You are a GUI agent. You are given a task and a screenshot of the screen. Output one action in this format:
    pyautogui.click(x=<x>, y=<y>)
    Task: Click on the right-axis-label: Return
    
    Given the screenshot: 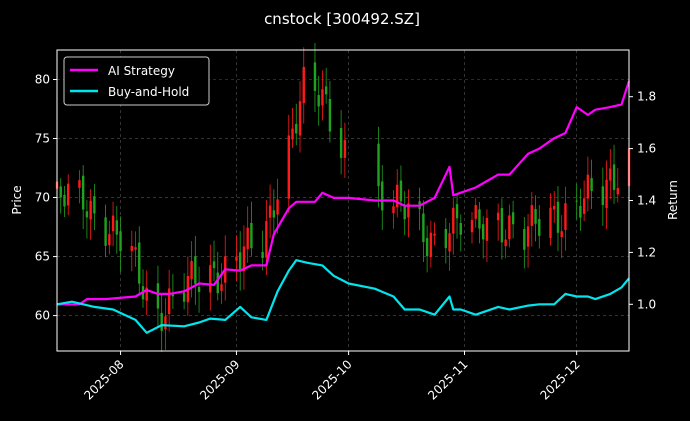 What is the action you would take?
    pyautogui.click(x=673, y=200)
    